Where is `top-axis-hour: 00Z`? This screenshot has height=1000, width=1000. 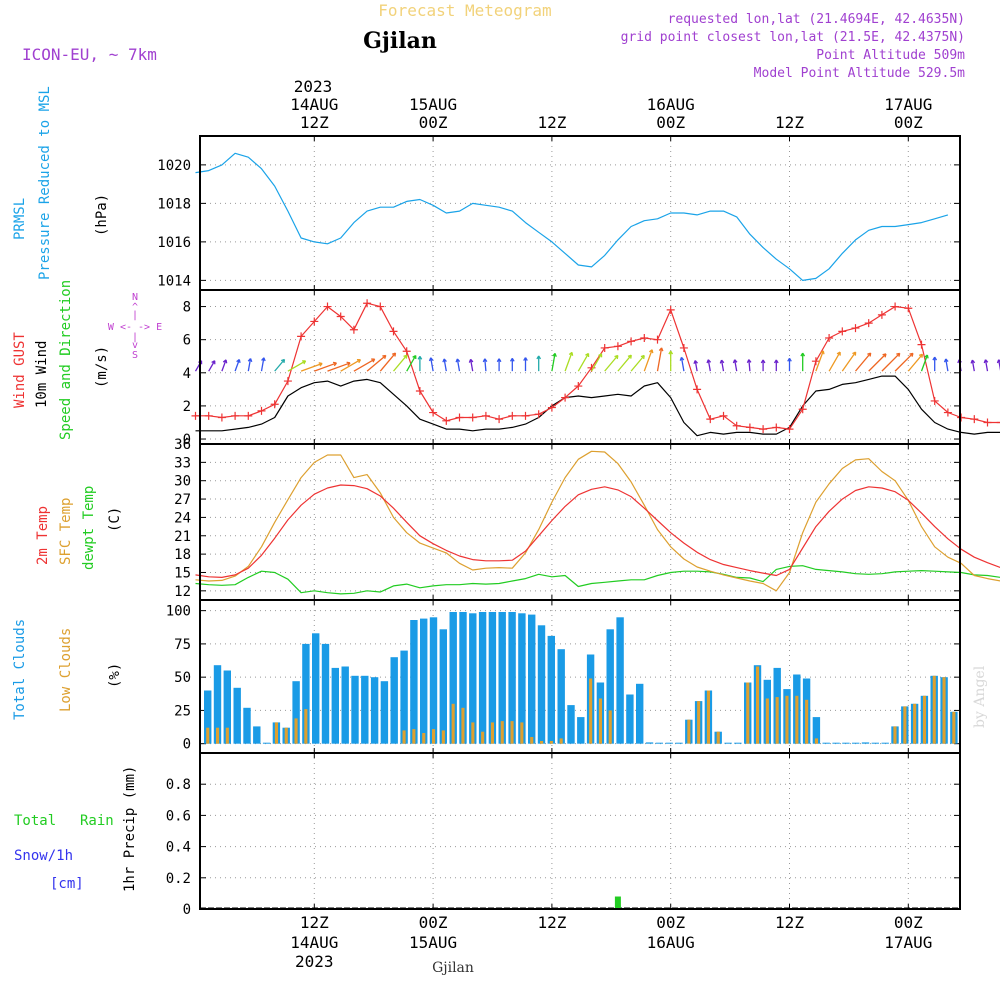 top-axis-hour: 00Z is located at coordinates (908, 122).